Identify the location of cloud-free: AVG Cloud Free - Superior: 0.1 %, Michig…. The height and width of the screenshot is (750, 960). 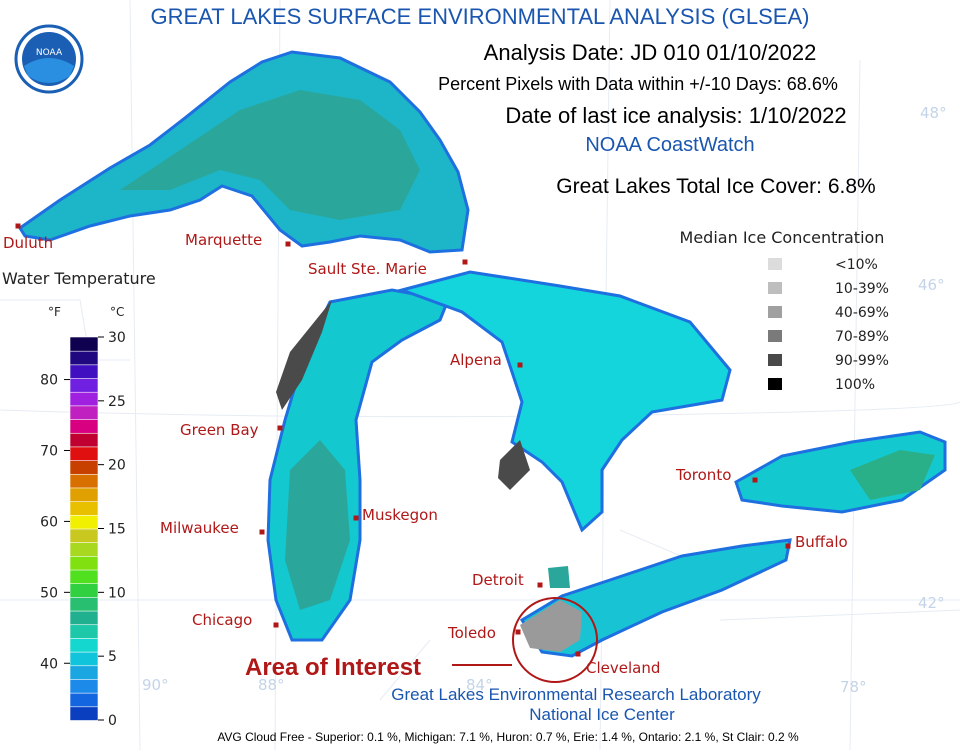
(508, 737).